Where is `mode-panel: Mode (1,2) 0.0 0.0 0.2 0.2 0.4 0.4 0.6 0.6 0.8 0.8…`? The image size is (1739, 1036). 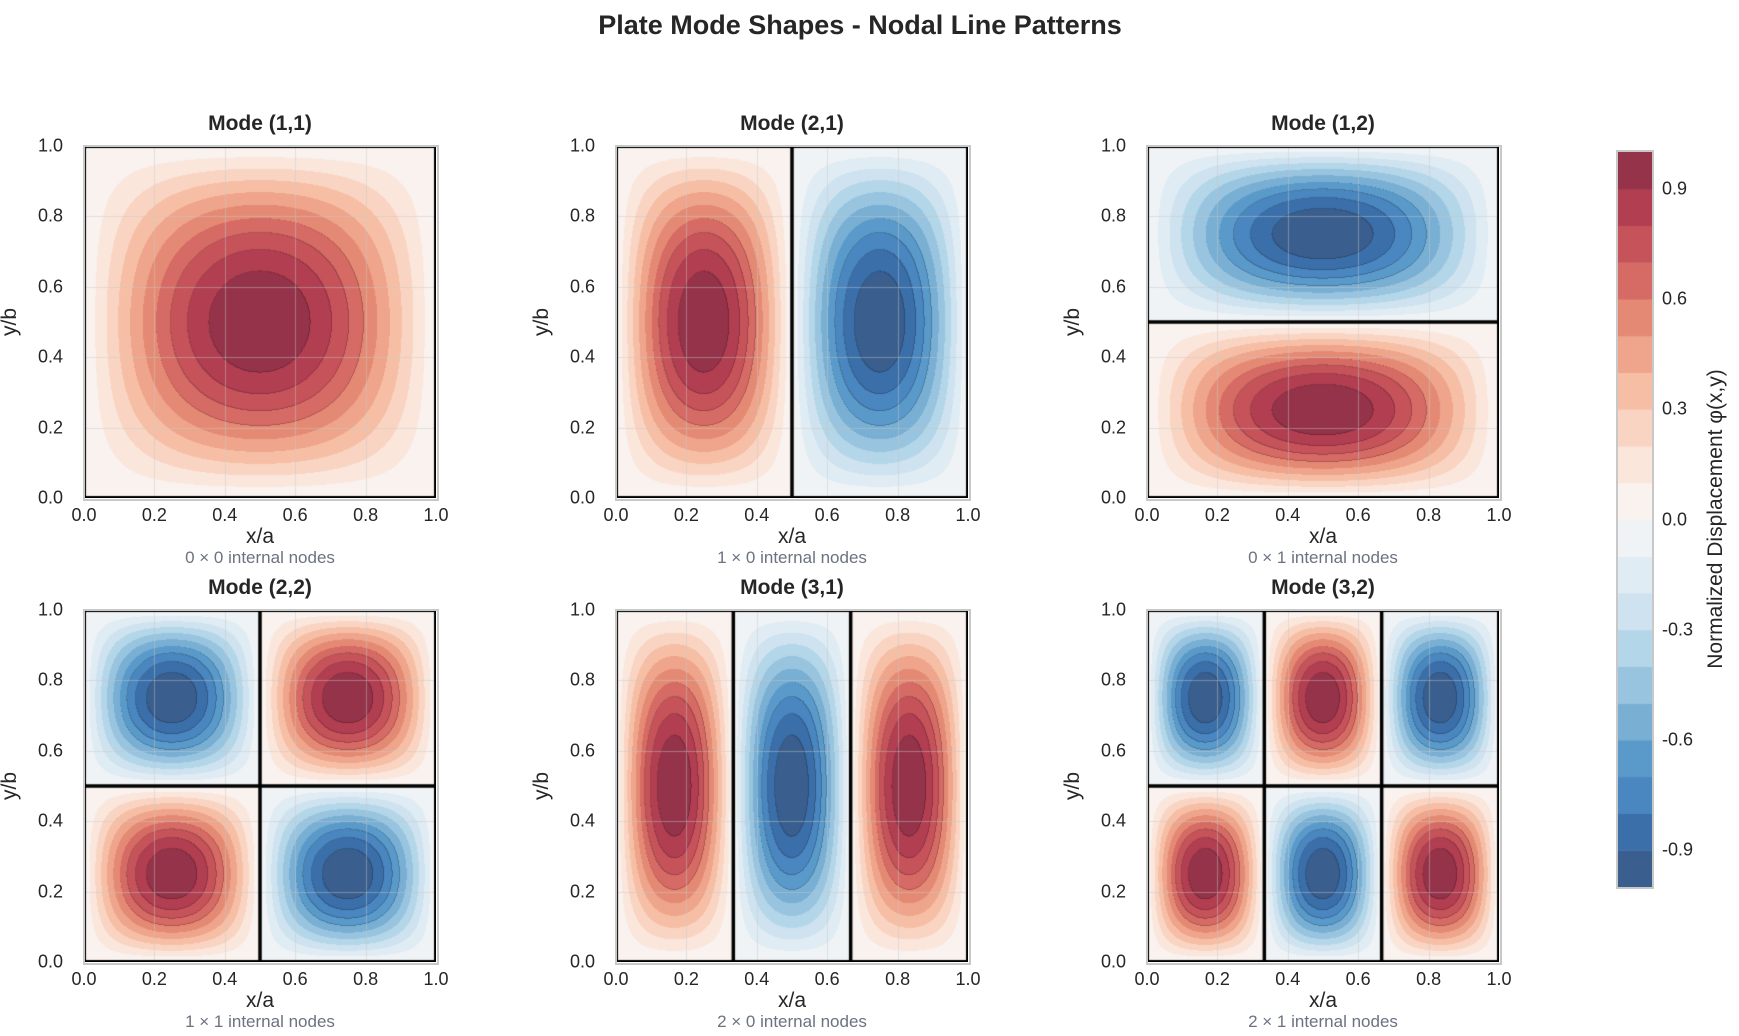 mode-panel: Mode (1,2) 0.0 0.0 0.2 0.2 0.4 0.4 0.6 0.6 0.8 0.8… is located at coordinates (1286, 339).